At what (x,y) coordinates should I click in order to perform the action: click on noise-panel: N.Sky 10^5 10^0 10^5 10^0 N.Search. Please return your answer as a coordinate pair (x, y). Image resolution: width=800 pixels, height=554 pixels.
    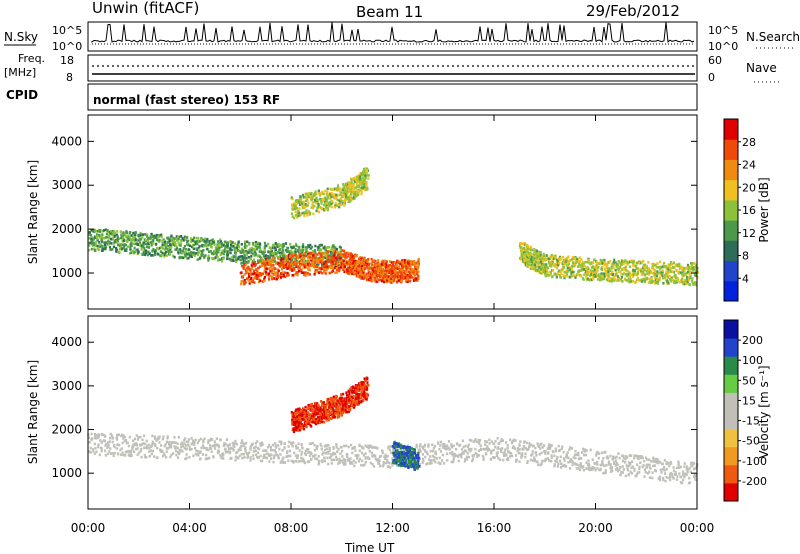
    Looking at the image, I should click on (402, 37).